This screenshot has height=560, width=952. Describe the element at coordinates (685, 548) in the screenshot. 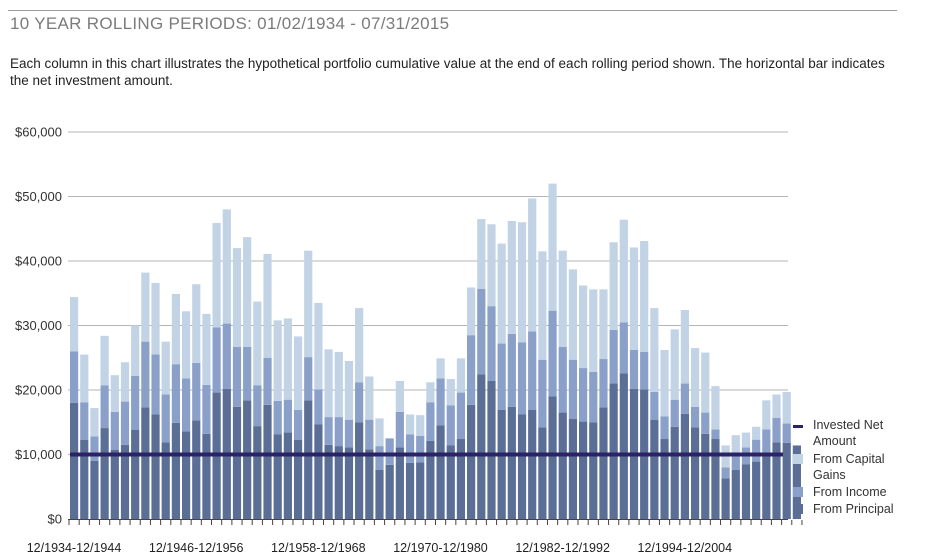

I see `x-tick-label: 12/1994-12/2004` at that location.